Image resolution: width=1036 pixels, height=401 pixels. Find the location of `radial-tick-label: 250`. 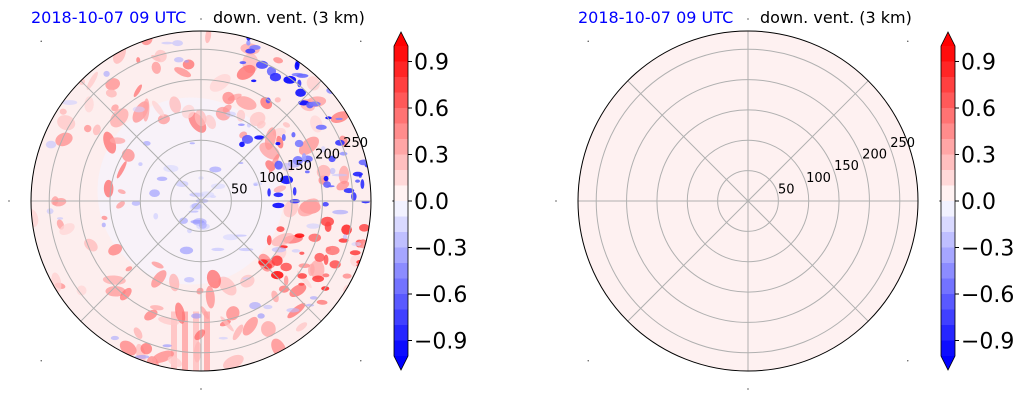

radial-tick-label: 250 is located at coordinates (902, 143).